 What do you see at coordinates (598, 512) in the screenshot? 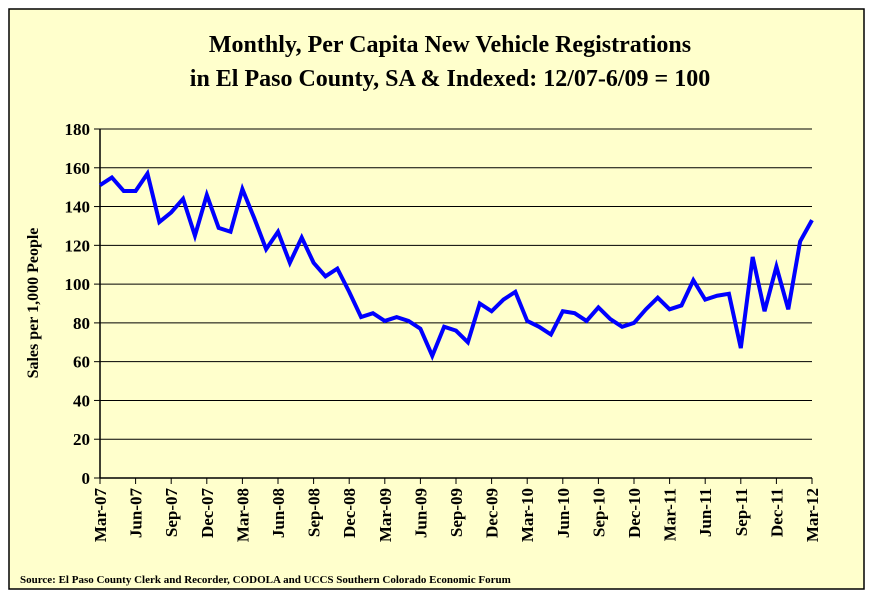
I see `x-tick-label: Sep-10` at bounding box center [598, 512].